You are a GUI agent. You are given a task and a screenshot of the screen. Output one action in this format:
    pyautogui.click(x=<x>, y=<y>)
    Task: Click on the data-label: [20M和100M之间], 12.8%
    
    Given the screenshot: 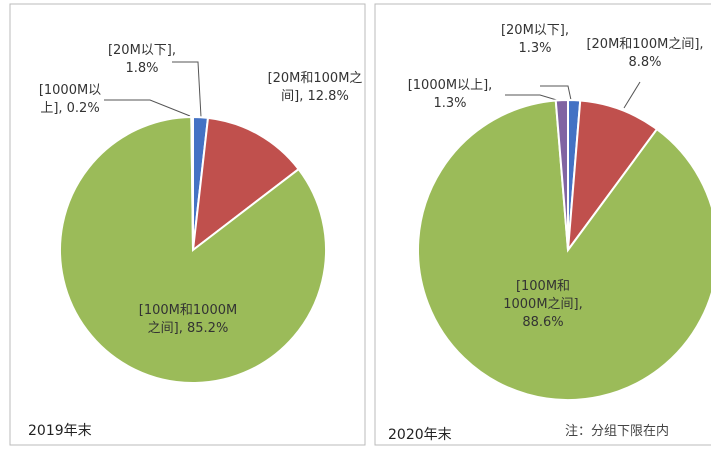 What is the action you would take?
    pyautogui.click(x=315, y=87)
    